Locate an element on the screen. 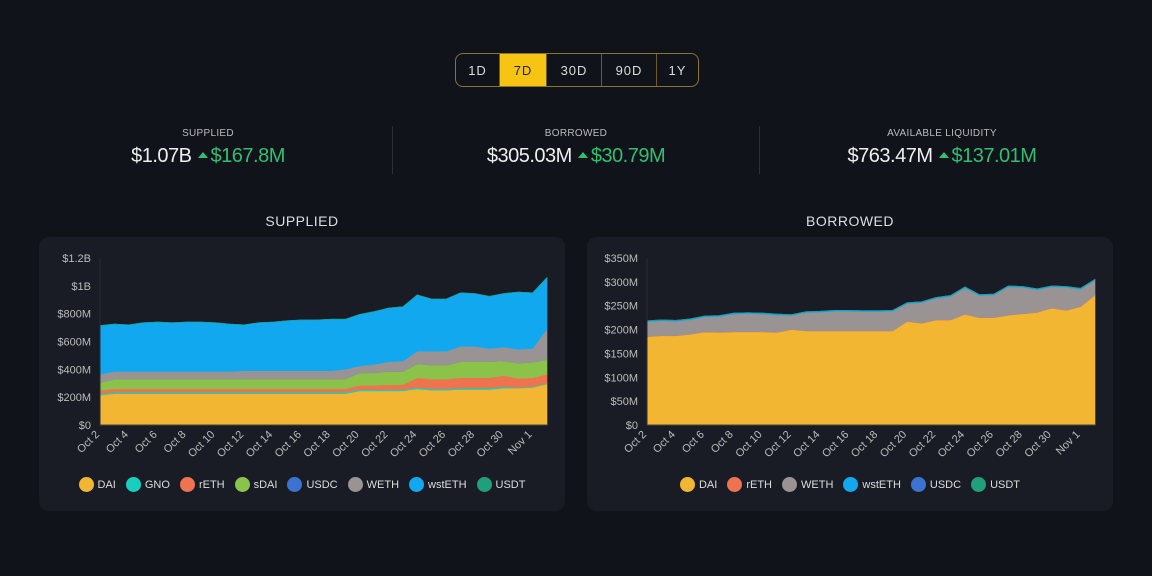  y-tick-label: $150M is located at coordinates (621, 354).